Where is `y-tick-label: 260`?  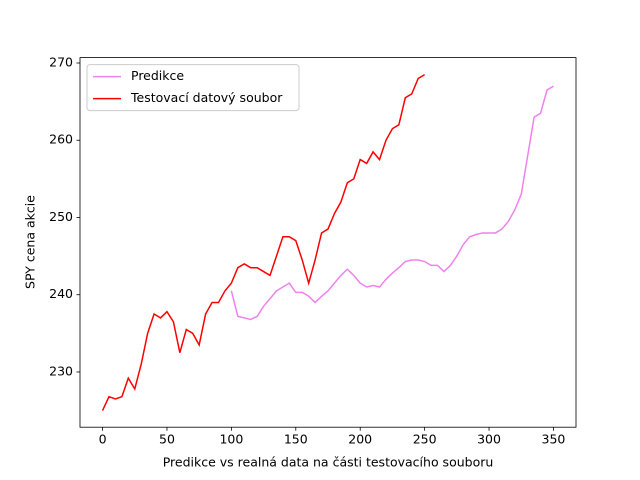
y-tick-label: 260 is located at coordinates (61, 139).